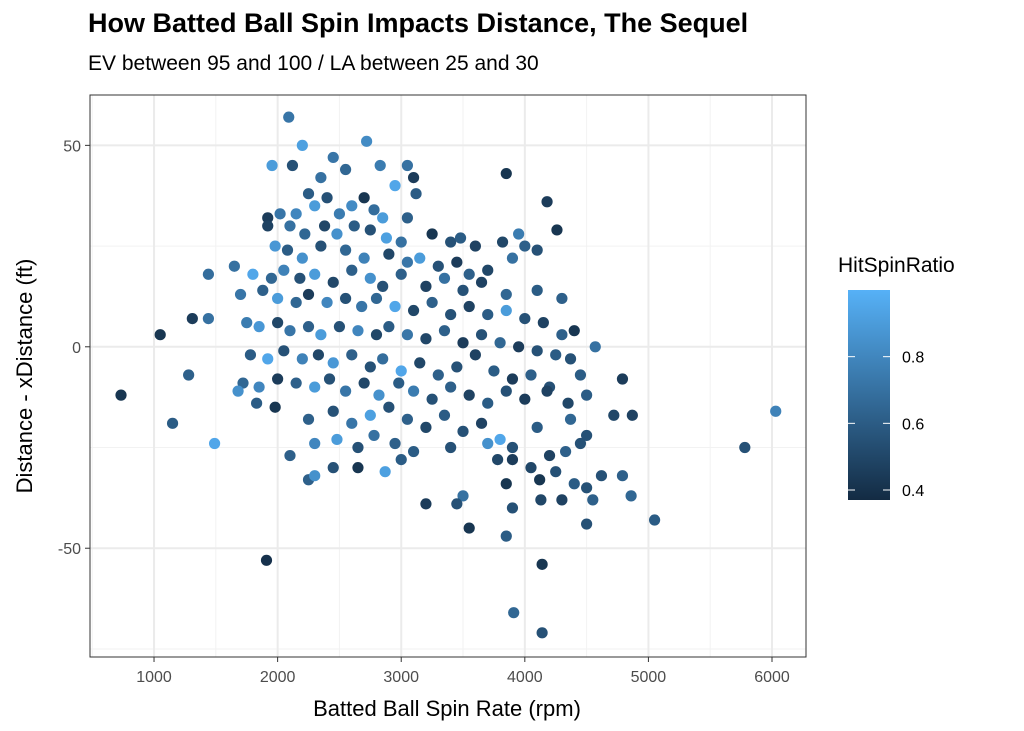 This screenshot has width=1024, height=731. I want to click on legend-tick-label: 0.4, so click(913, 491).